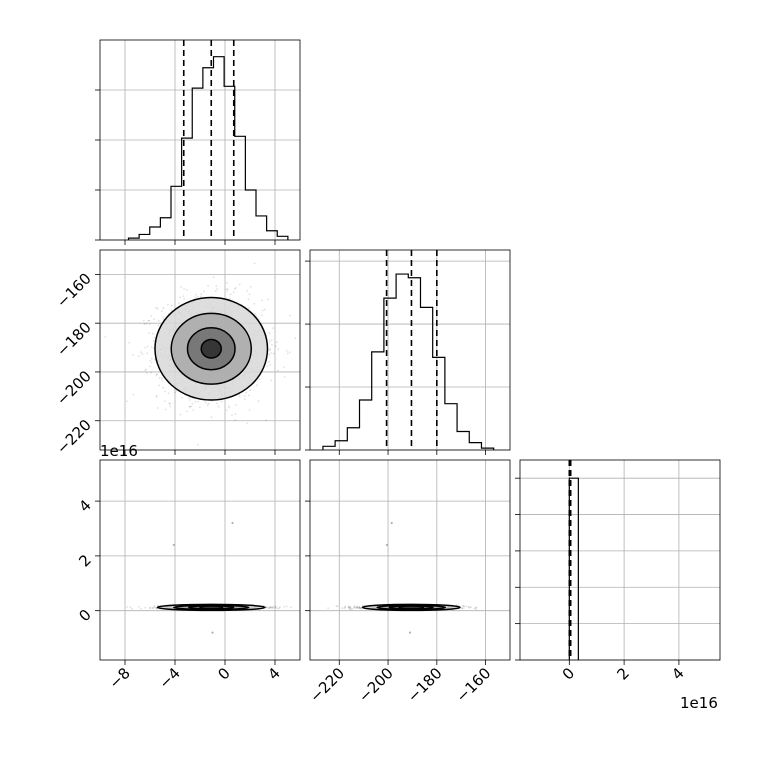 The image size is (760, 760). Describe the element at coordinates (410, 560) in the screenshot. I see `panel-plot-area` at that location.